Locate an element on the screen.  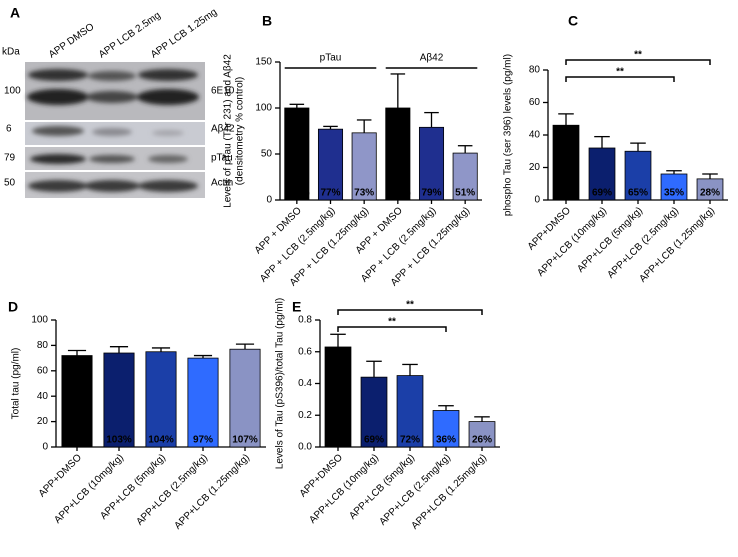
group-label: Aβ42 is located at coordinates (432, 58).